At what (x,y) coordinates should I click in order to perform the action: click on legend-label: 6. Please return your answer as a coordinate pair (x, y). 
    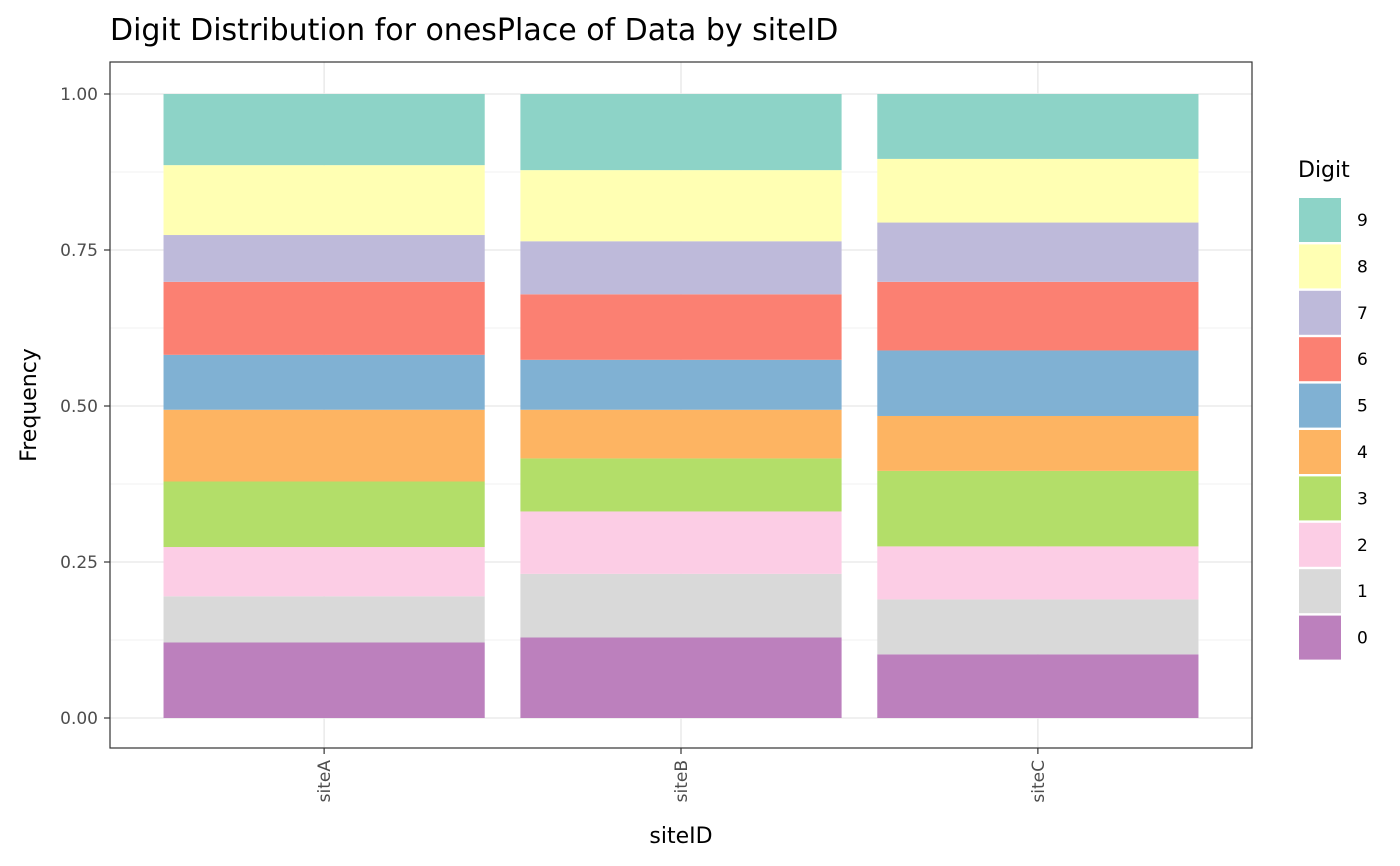
    Looking at the image, I should click on (1362, 360).